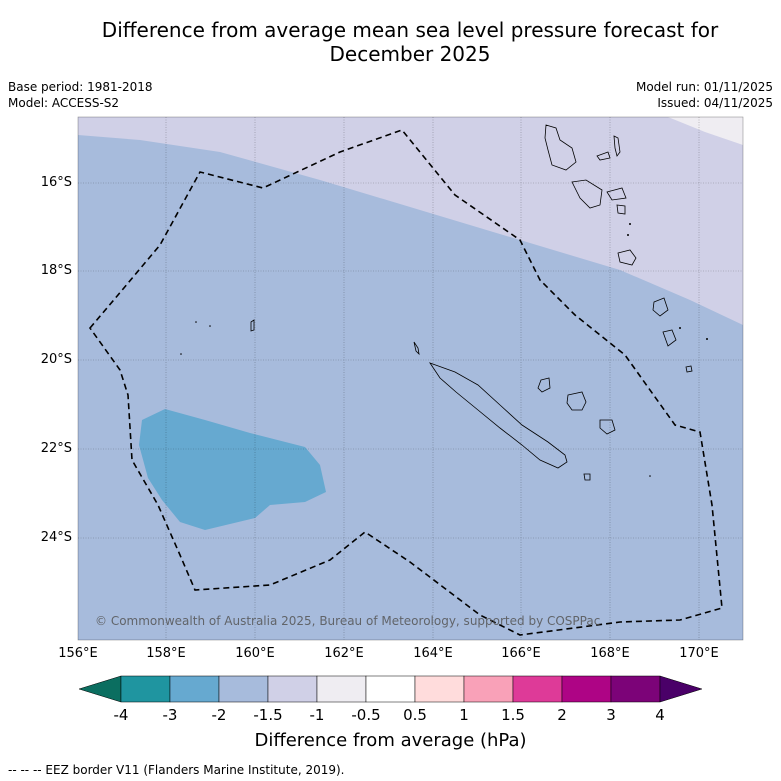 The height and width of the screenshot is (781, 781). Describe the element at coordinates (603, 156) in the screenshot. I see `ambae-island` at that location.